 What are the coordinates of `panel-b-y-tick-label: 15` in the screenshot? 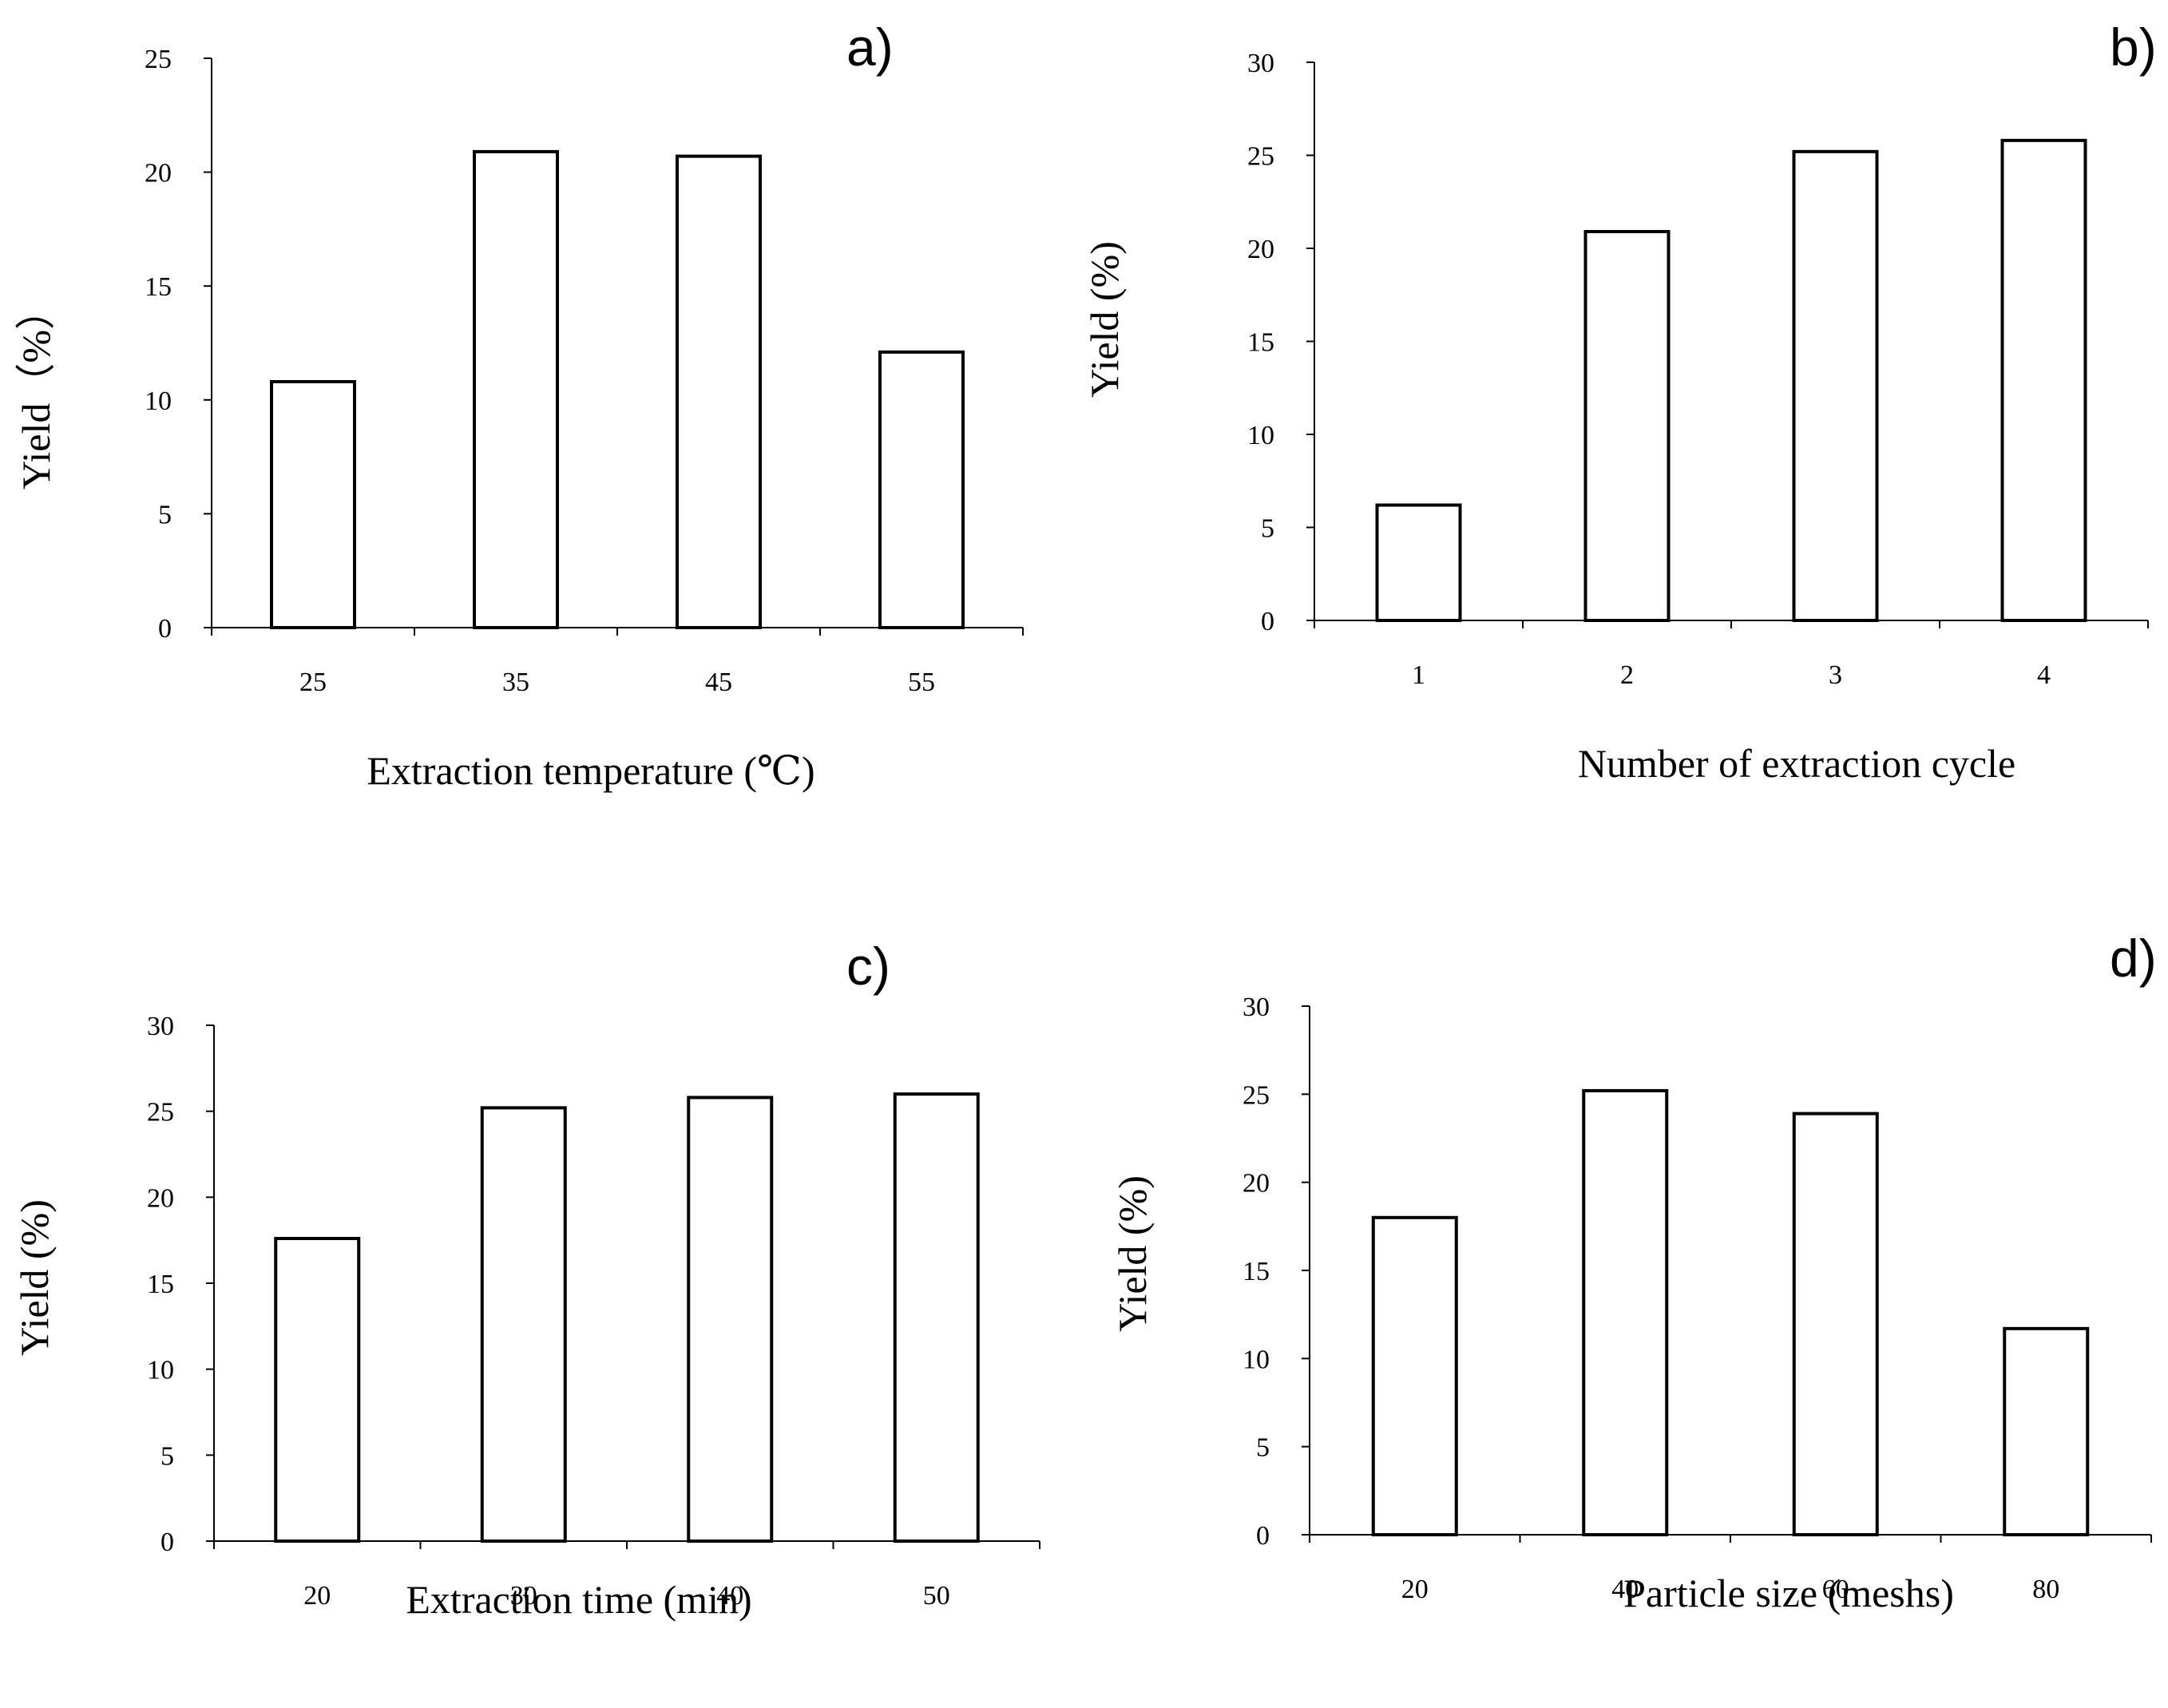 It's located at (1260, 343).